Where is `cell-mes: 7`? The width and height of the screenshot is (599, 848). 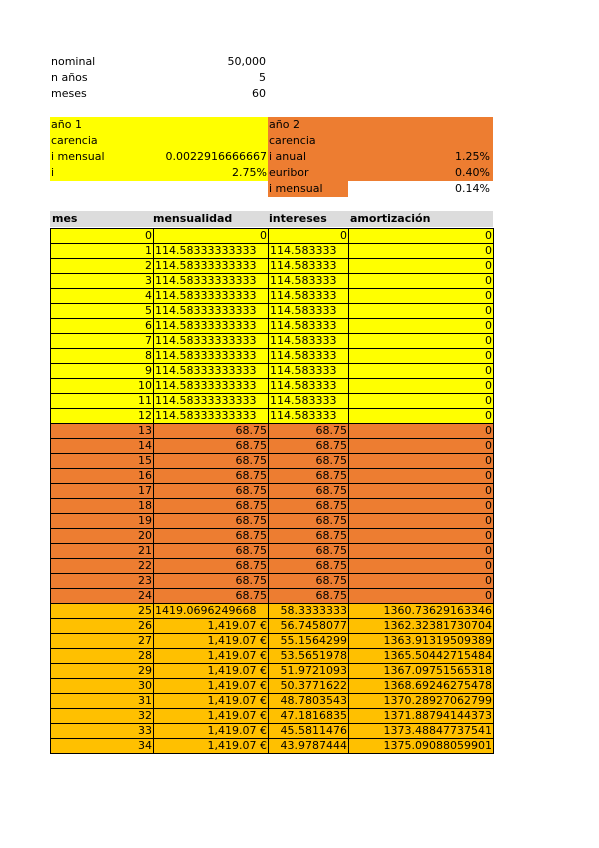
cell-mes: 7 is located at coordinates (102, 341).